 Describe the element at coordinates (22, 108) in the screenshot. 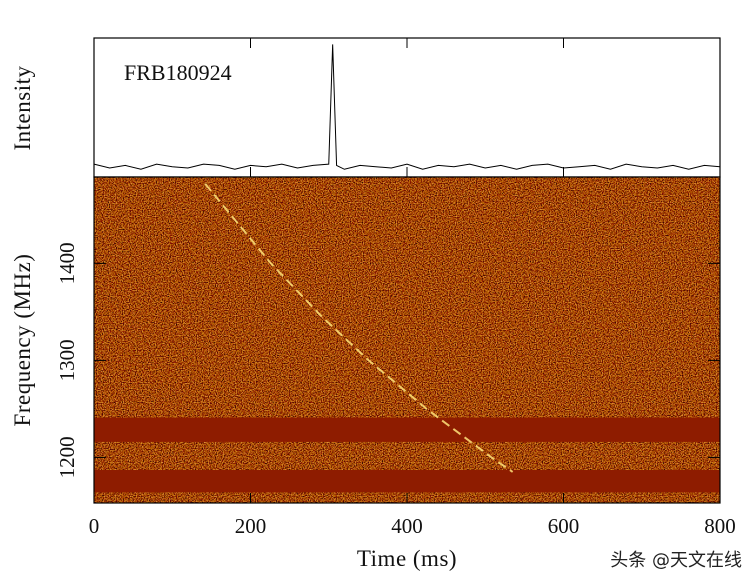

I see `top-y-label: Intensity` at that location.